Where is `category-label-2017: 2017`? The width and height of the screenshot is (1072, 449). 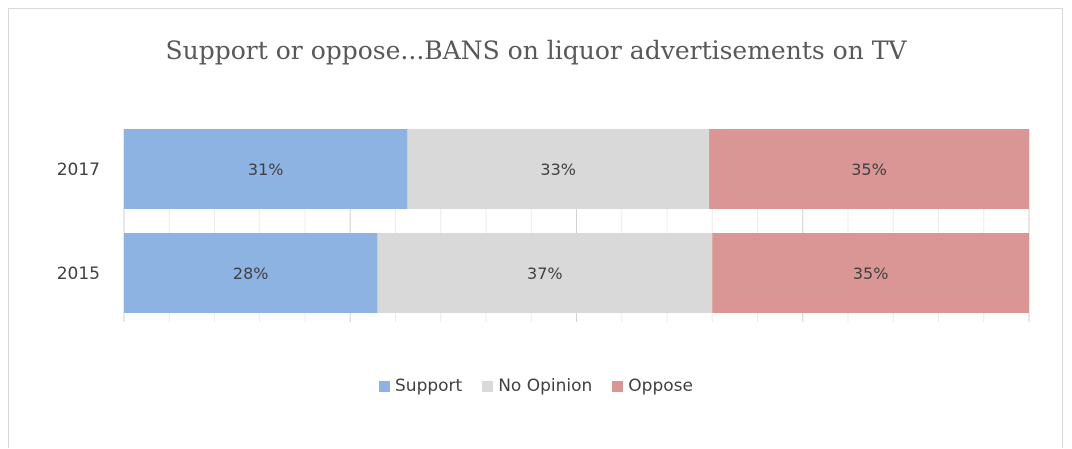 category-label-2017: 2017 is located at coordinates (78, 170).